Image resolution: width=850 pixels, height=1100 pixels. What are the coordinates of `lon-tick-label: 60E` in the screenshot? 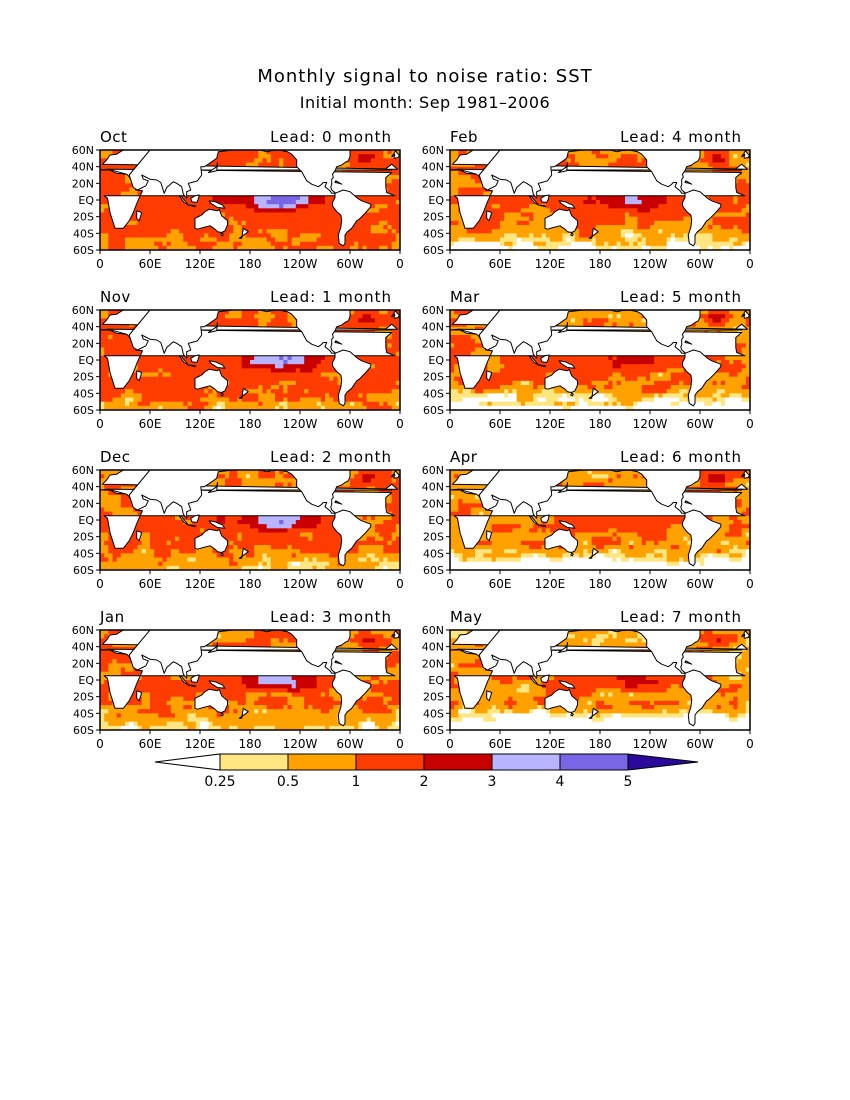 It's located at (500, 264).